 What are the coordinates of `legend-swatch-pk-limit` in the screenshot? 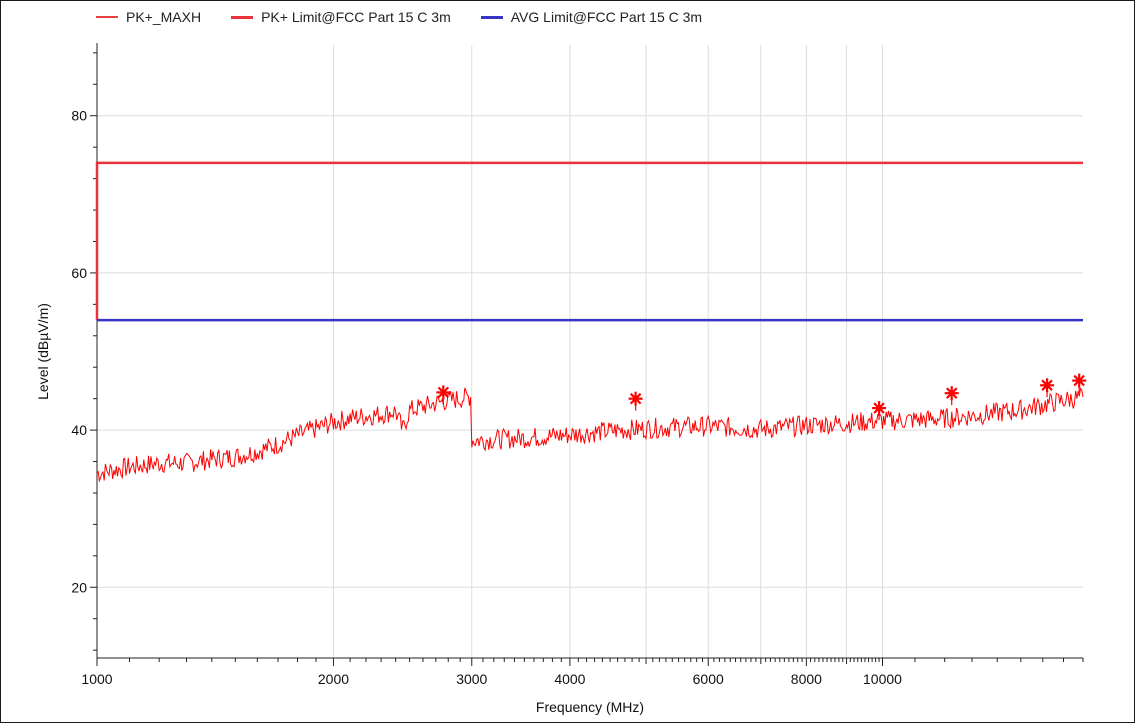 It's located at (242, 17).